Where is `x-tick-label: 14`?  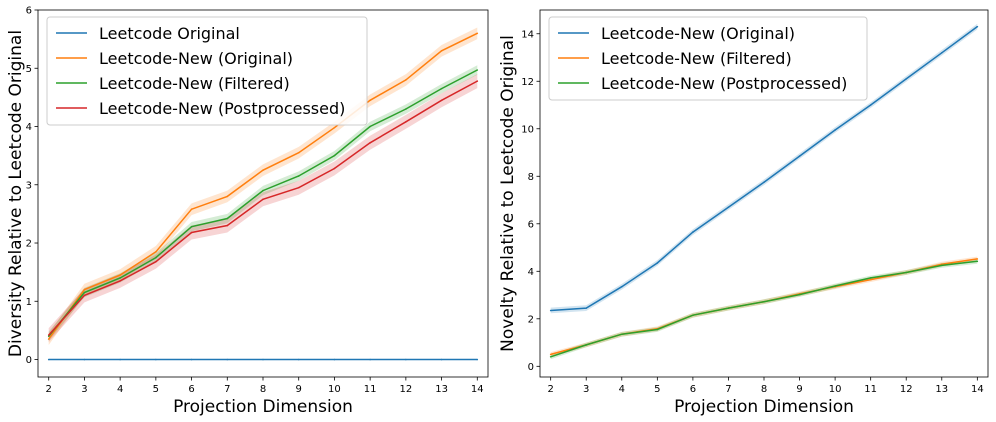 x-tick-label: 14 is located at coordinates (477, 389).